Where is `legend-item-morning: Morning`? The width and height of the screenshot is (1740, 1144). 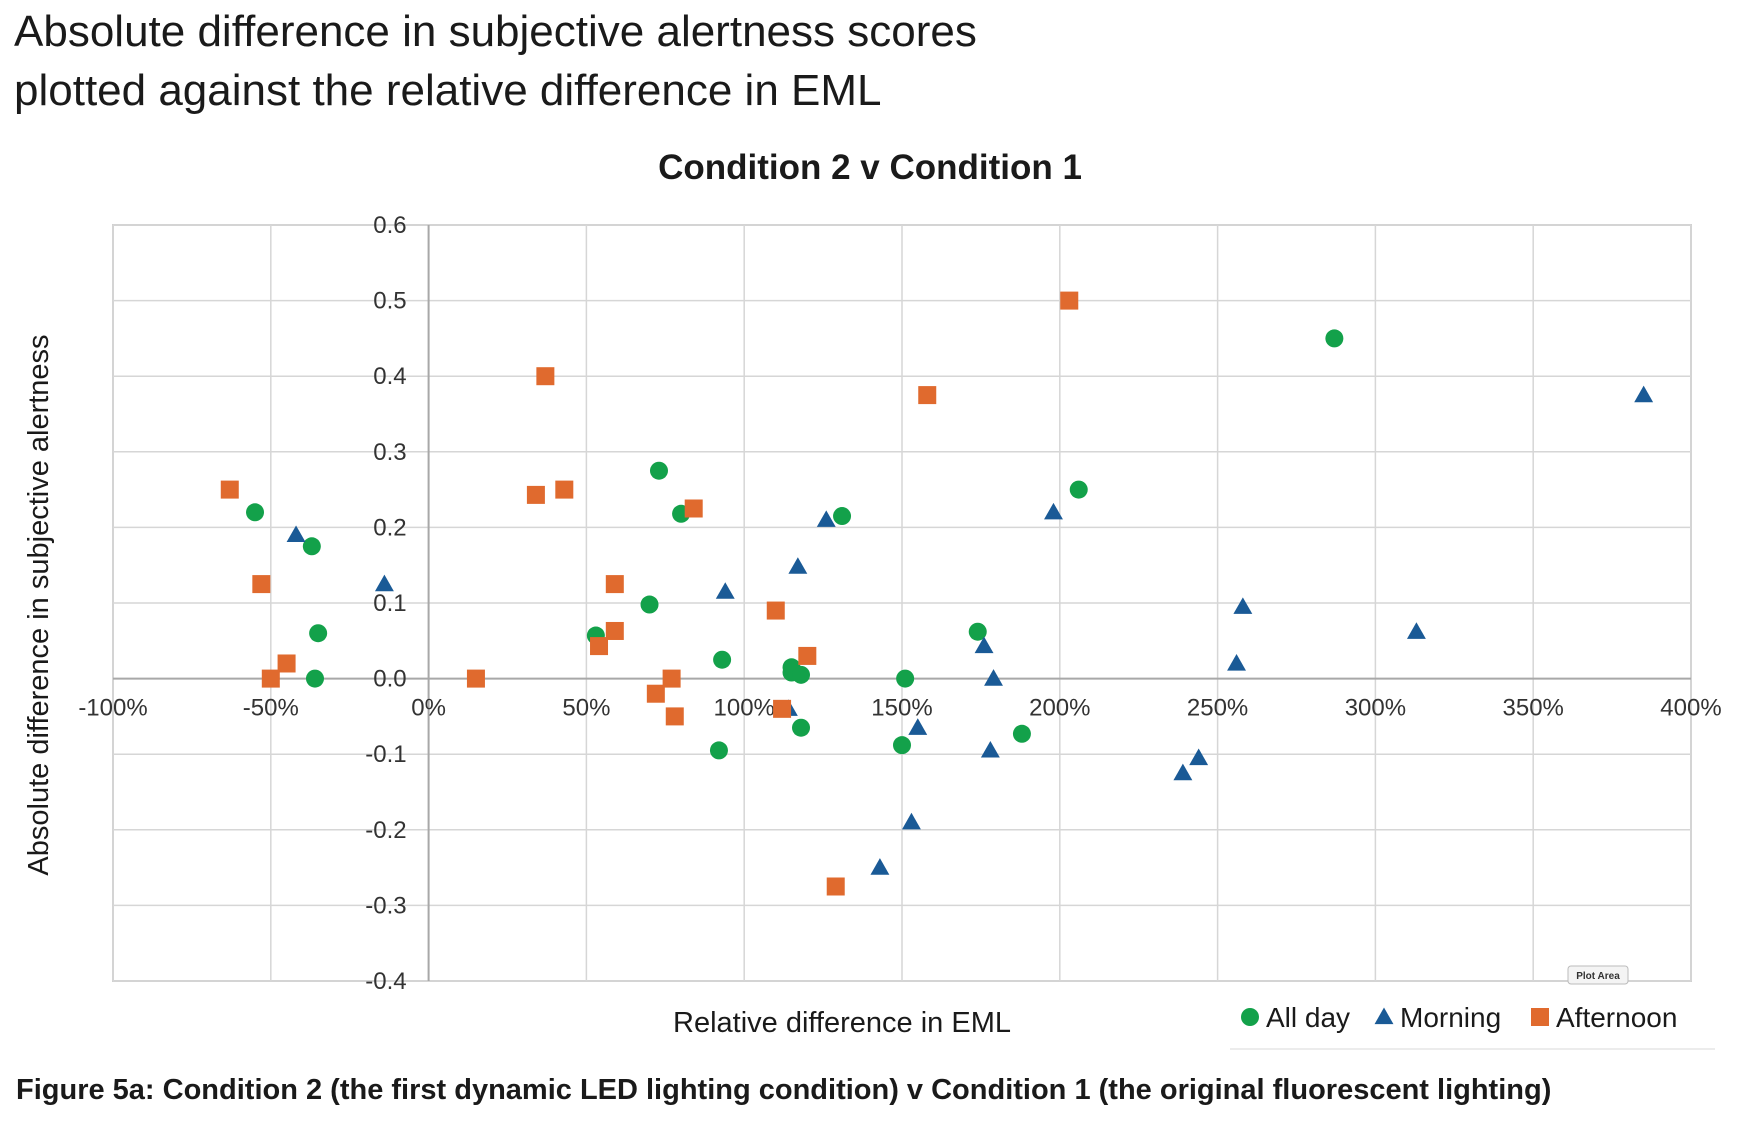
legend-item-morning: Morning is located at coordinates (1437, 1017).